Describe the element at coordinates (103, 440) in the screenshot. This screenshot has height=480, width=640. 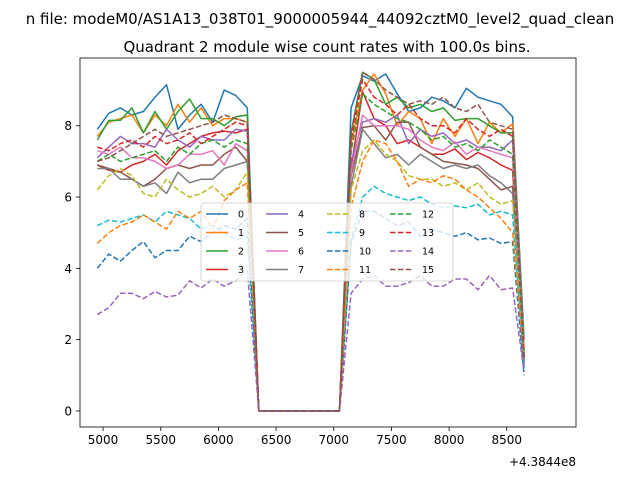
I see `x-tick-label: 5000` at that location.